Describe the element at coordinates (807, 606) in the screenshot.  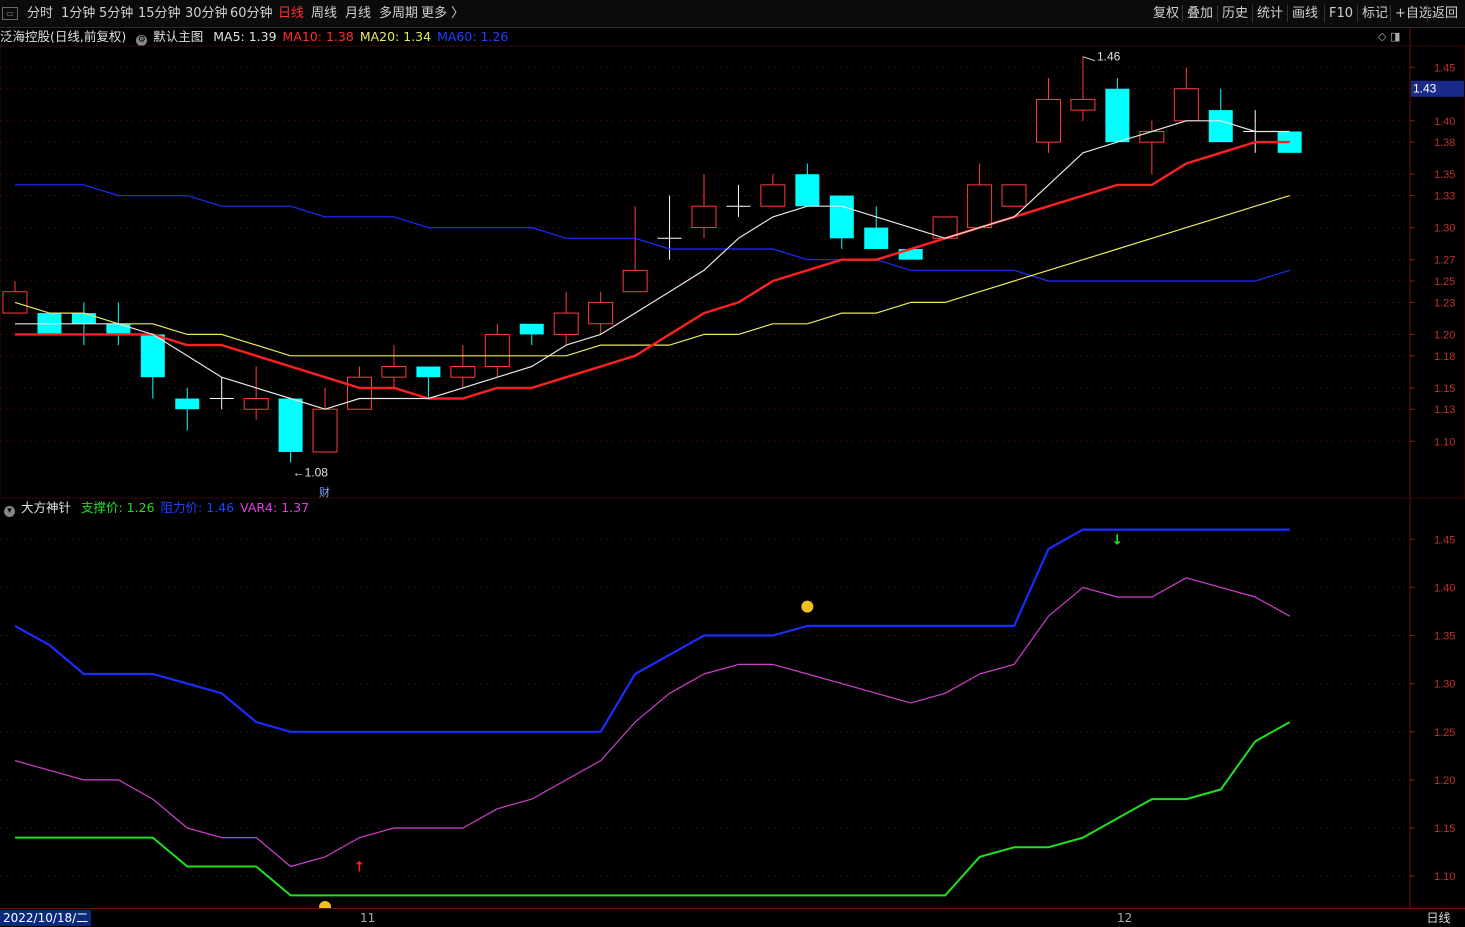
I see `smiley-icon` at that location.